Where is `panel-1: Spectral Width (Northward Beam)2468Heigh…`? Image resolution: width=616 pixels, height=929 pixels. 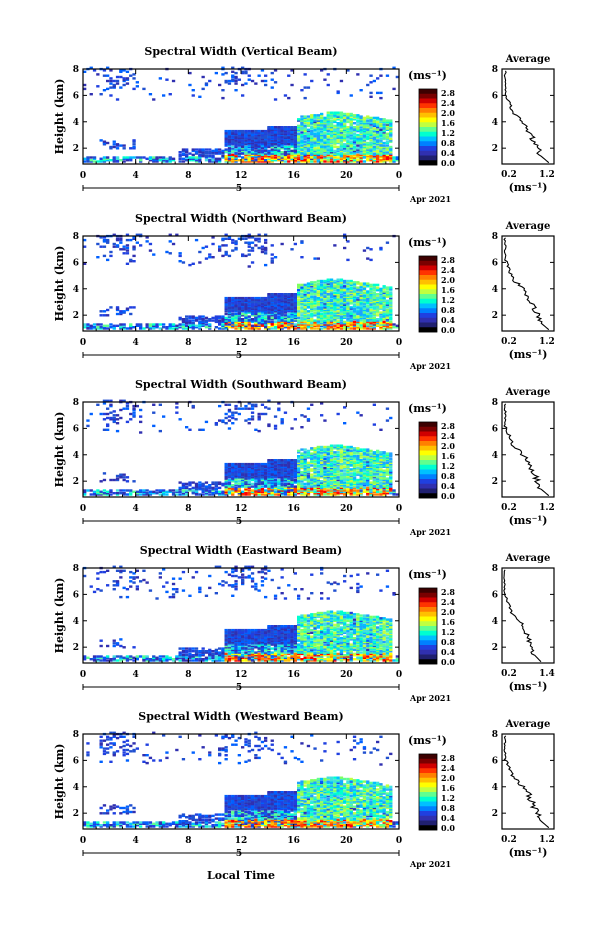
panel-1: Spectral Width (Northward Beam)2468Heigh… is located at coordinates (304, 291).